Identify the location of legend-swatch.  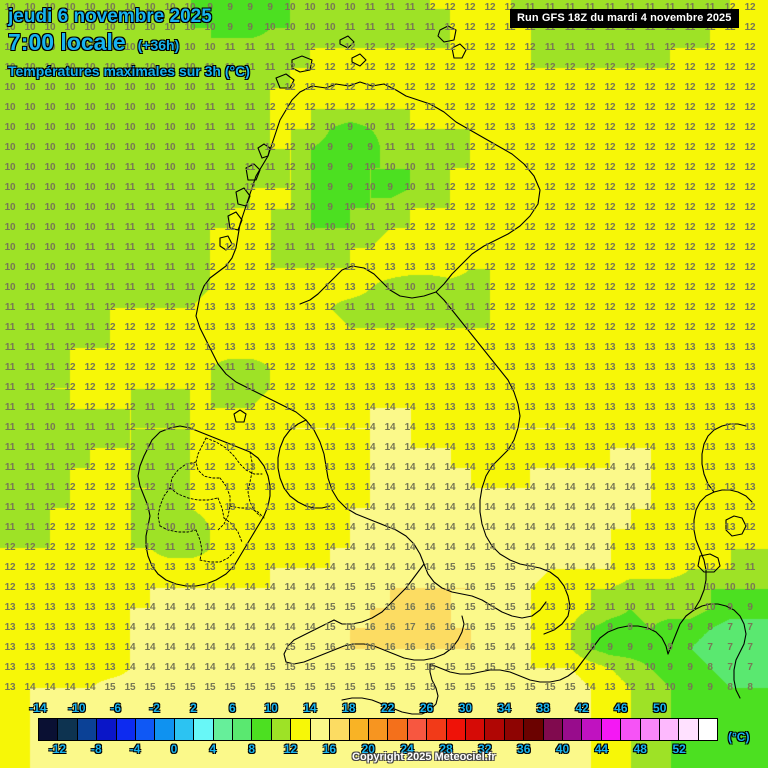
(611, 729).